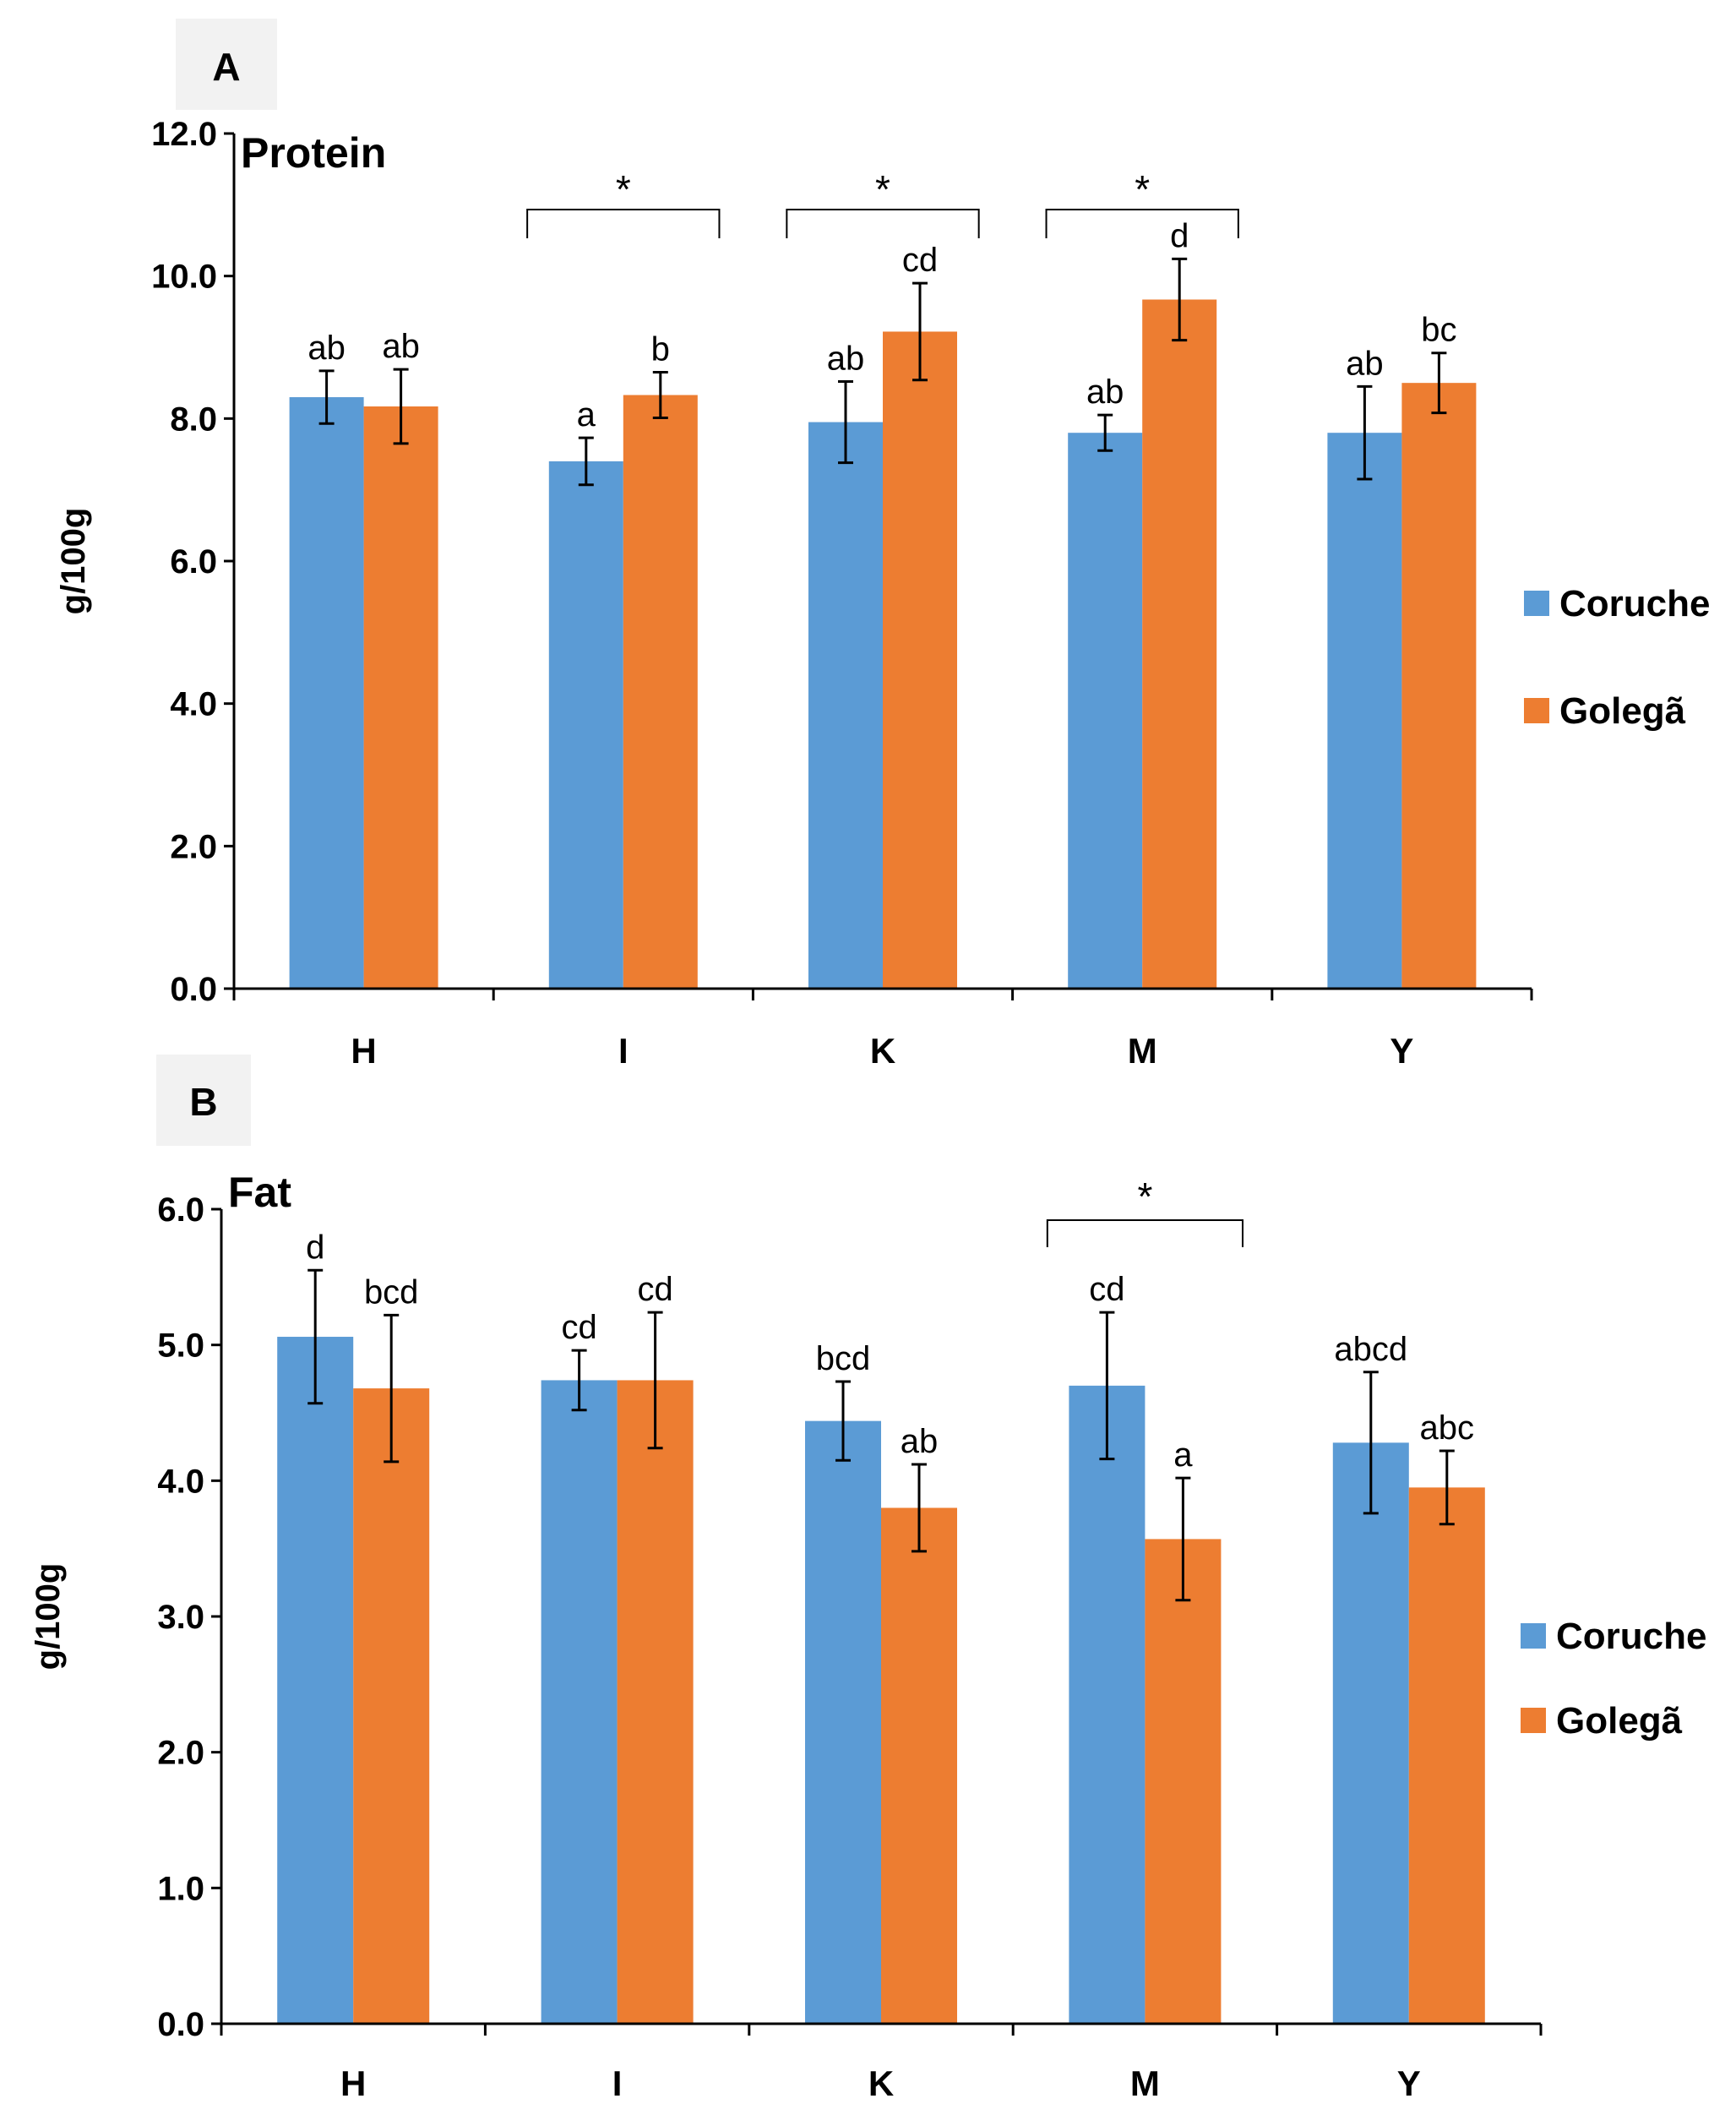 The image size is (1736, 2115). What do you see at coordinates (180, 1617) in the screenshot?
I see `y-tick-label: 3.0` at bounding box center [180, 1617].